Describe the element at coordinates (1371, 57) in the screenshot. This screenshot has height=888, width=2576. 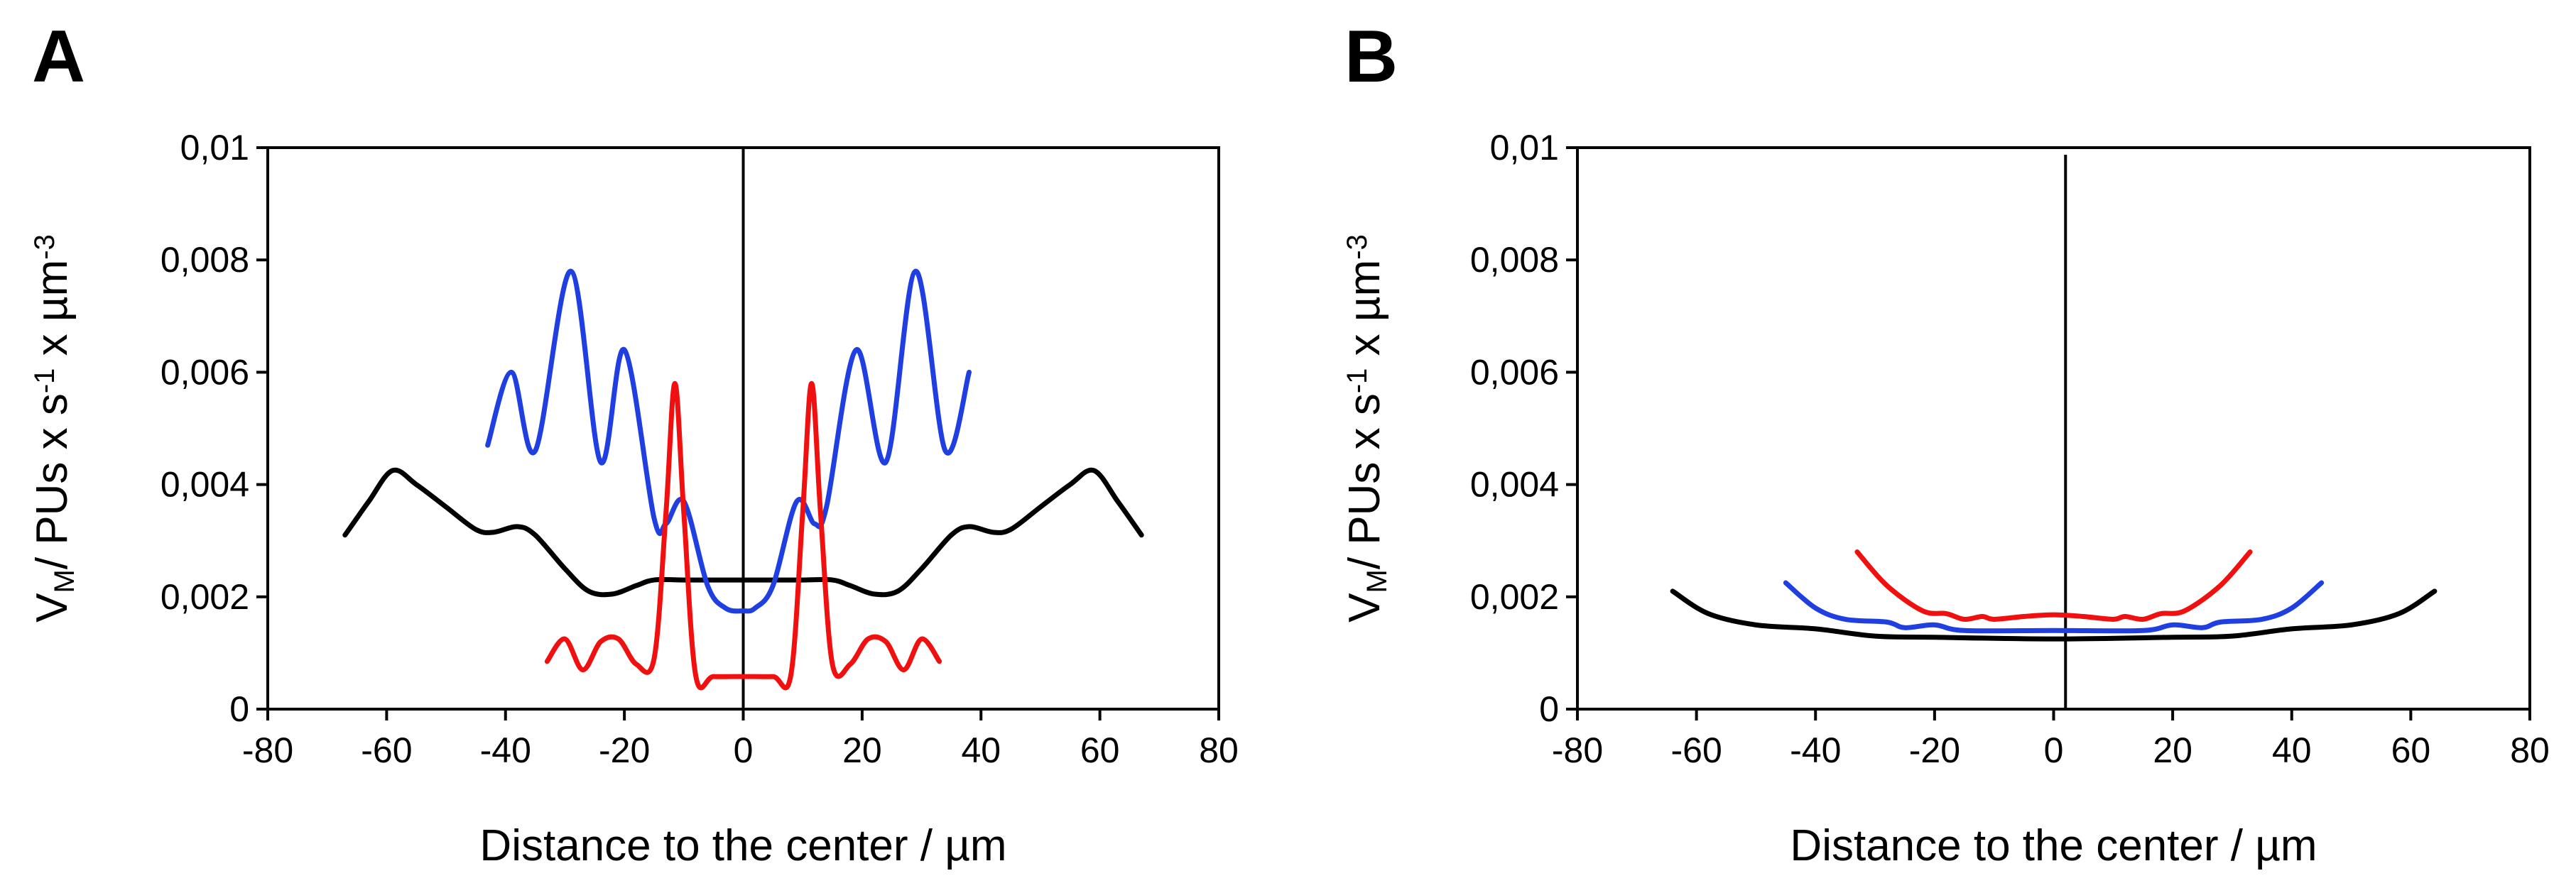
I see `panel-label: B` at that location.